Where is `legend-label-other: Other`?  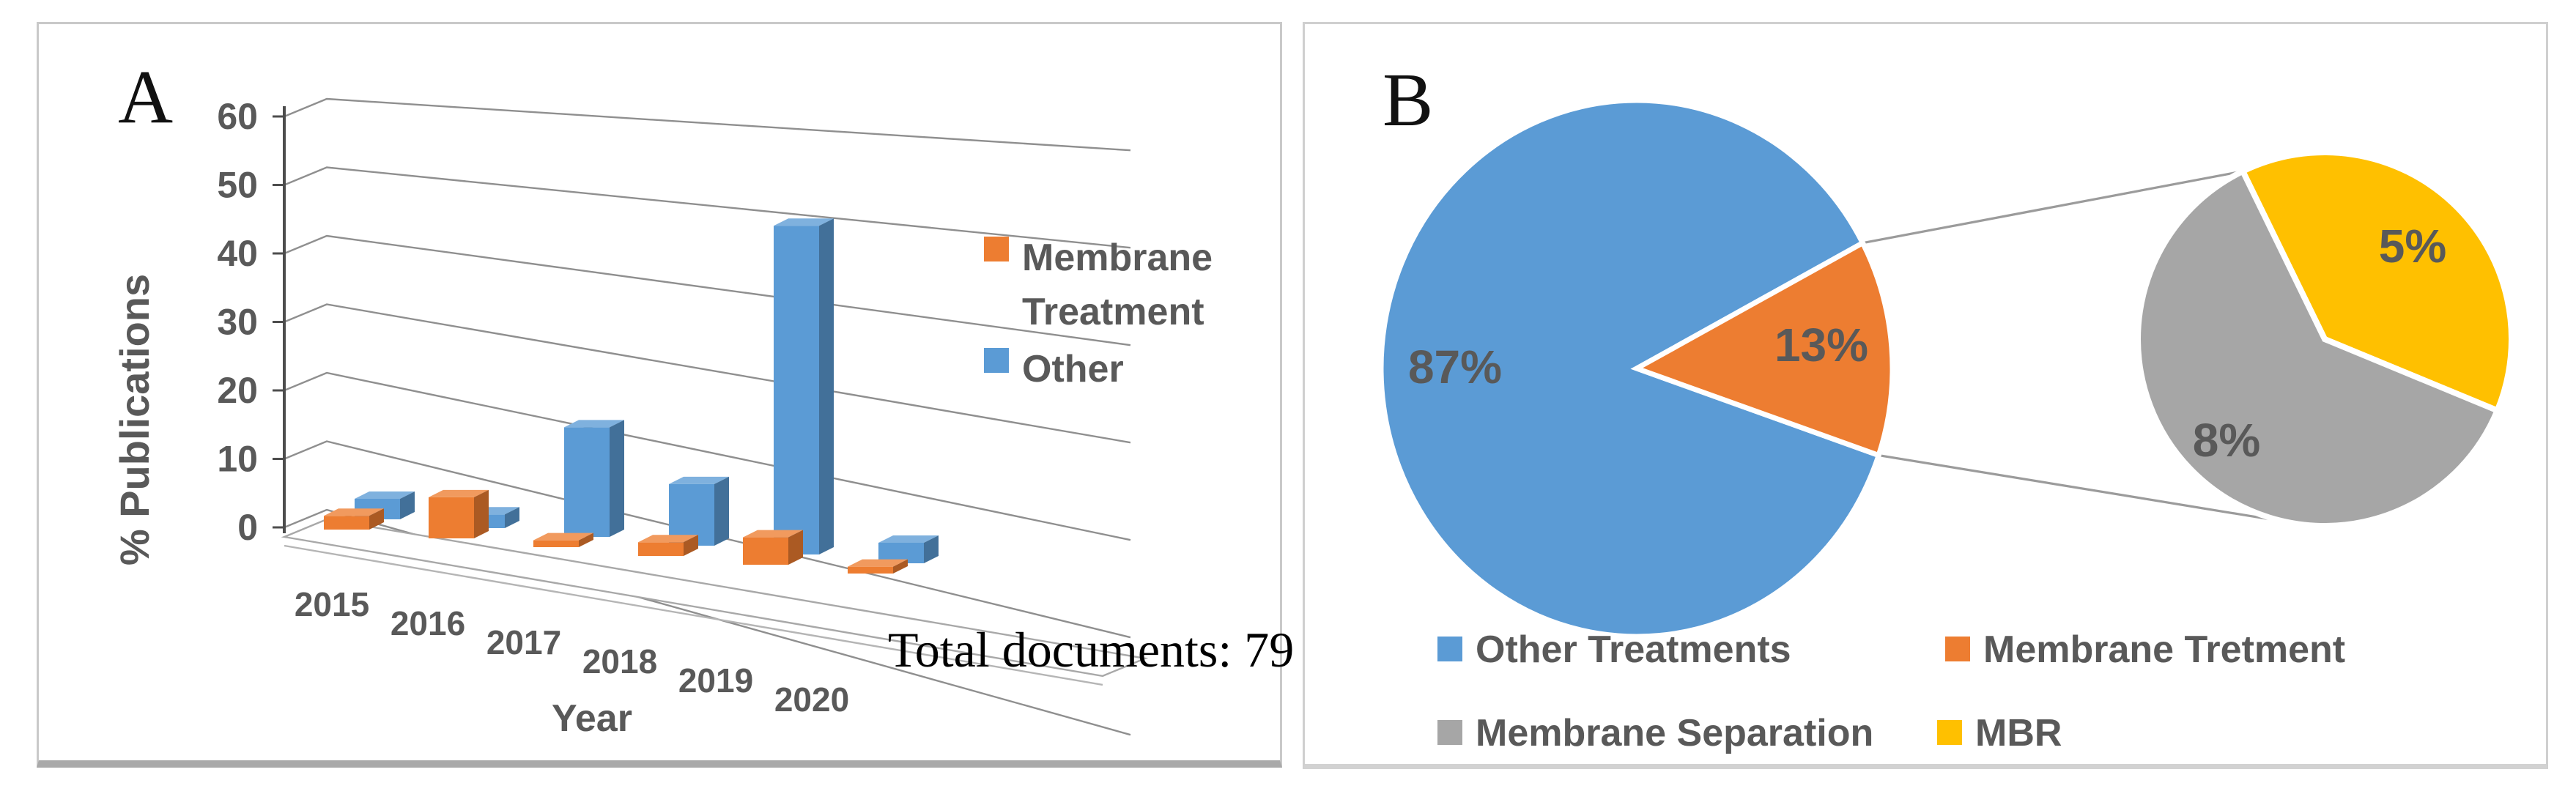 legend-label-other: Other is located at coordinates (1073, 369).